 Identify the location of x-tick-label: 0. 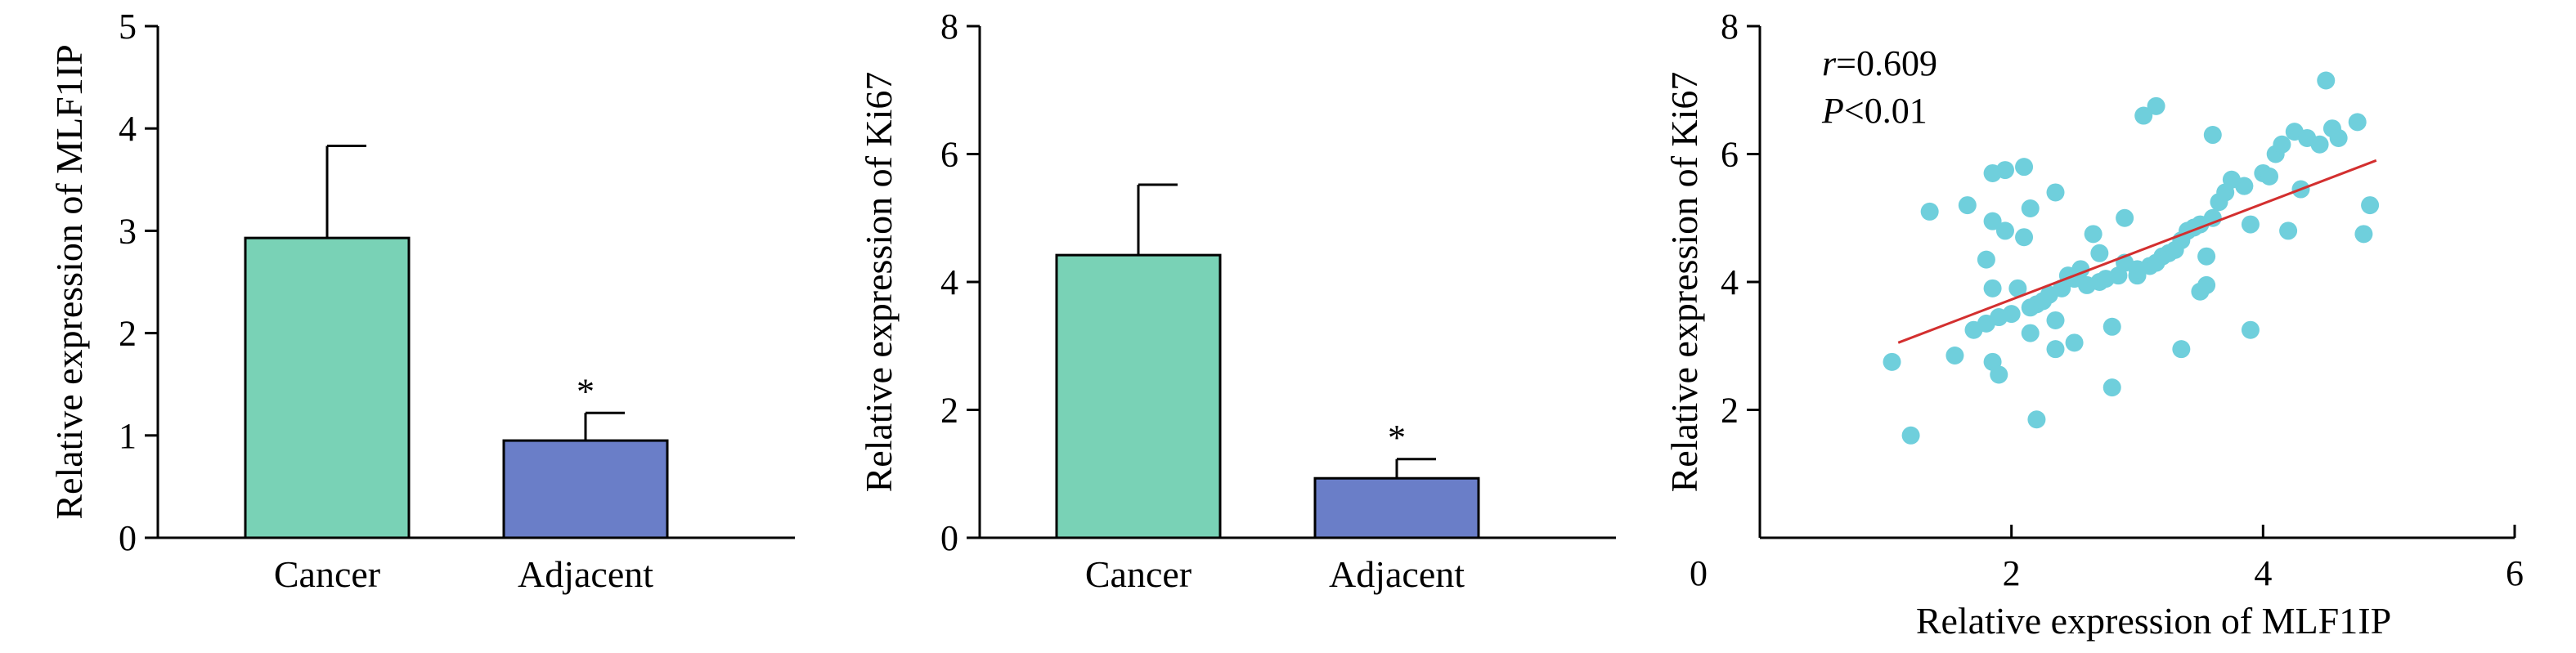
(1699, 573).